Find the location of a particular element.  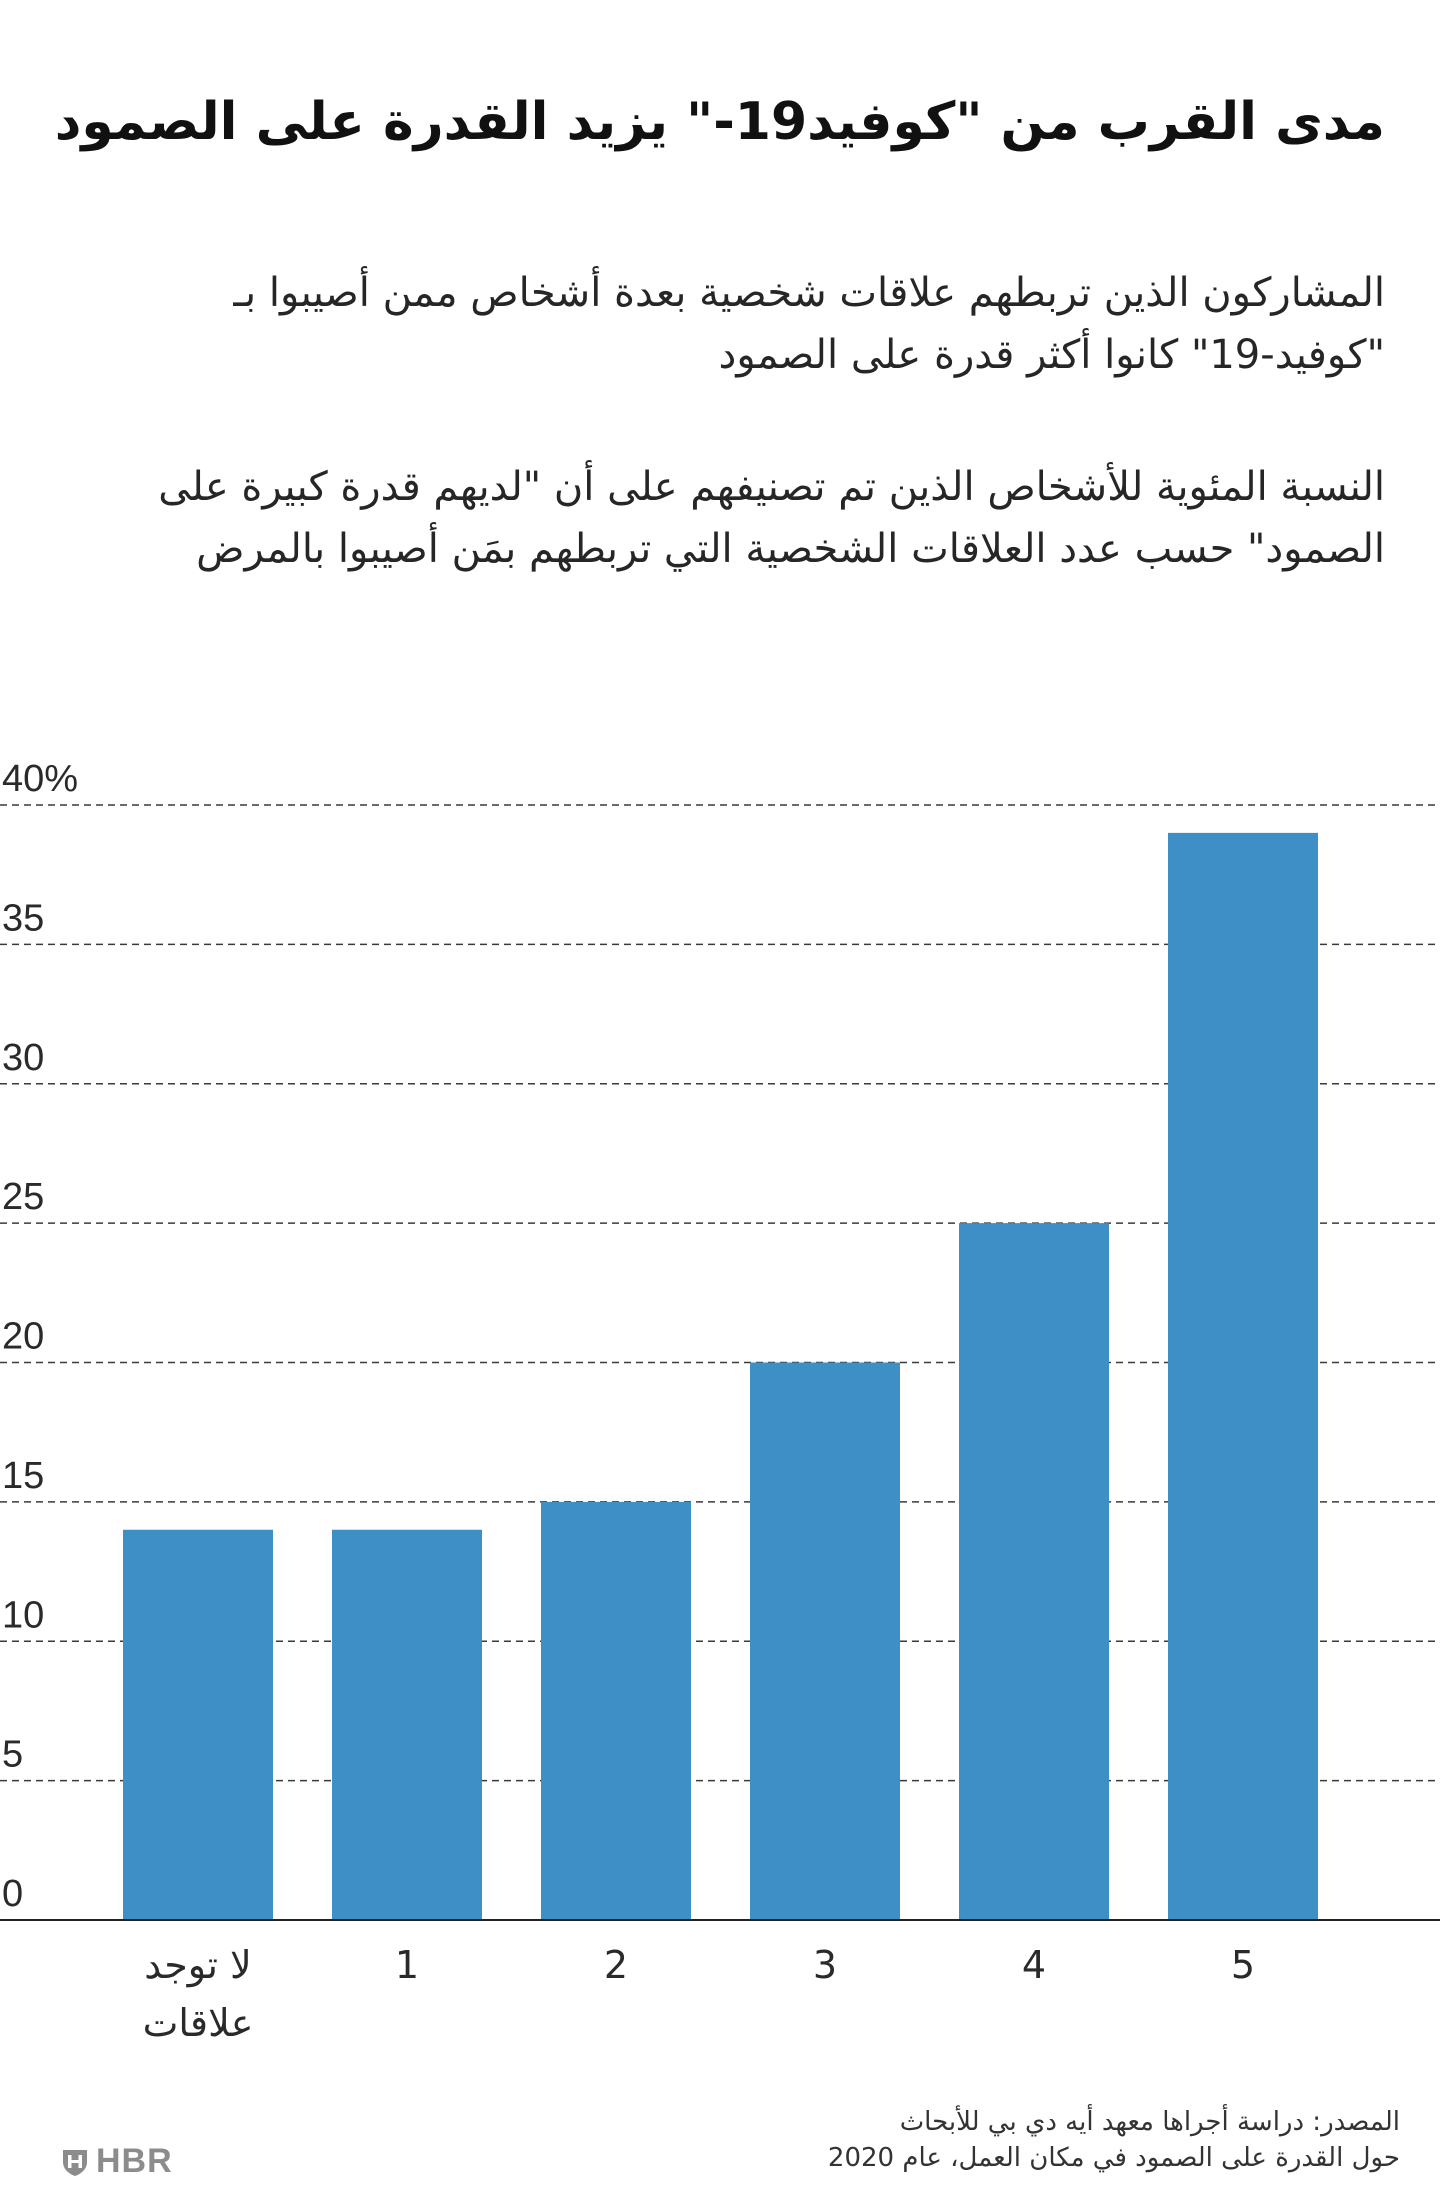

hbr-shield-icon is located at coordinates (75, 2162).